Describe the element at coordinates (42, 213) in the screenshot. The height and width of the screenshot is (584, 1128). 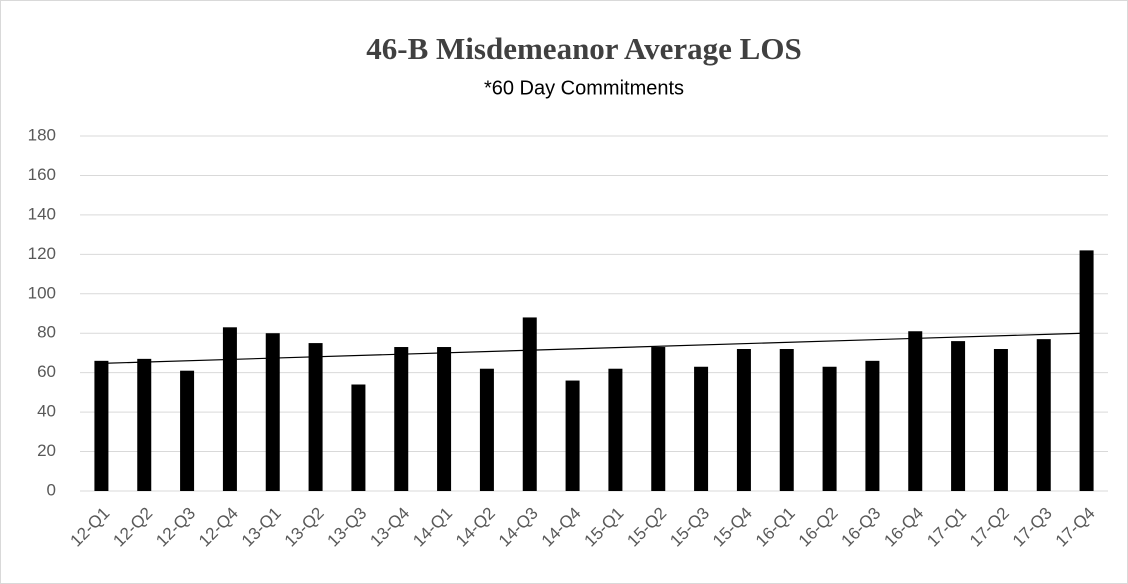
I see `y-tick-label: 140` at that location.